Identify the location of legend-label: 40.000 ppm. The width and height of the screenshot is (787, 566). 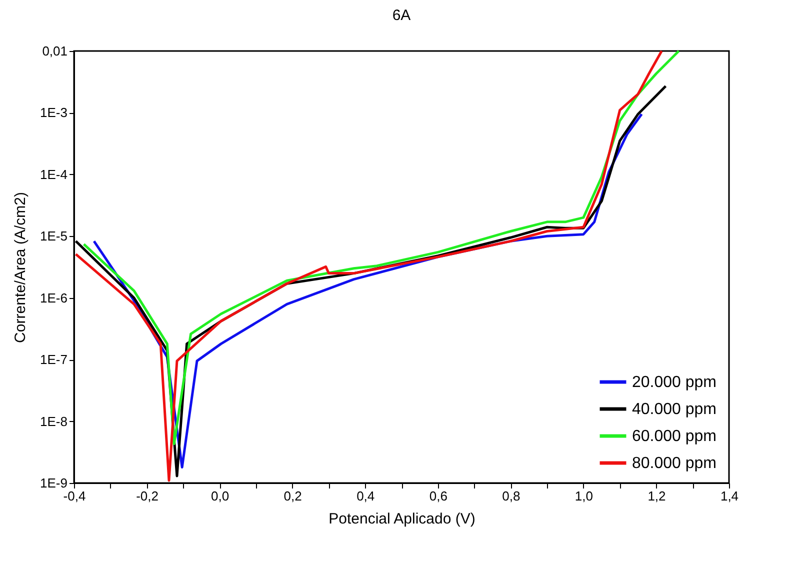
(674, 409).